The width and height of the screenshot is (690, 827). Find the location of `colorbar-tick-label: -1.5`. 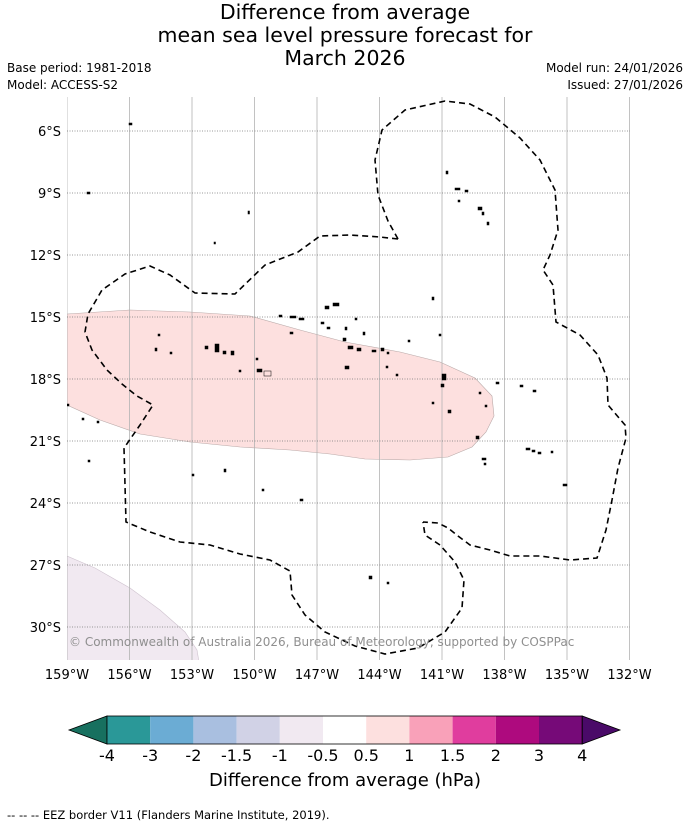

colorbar-tick-label: -1.5 is located at coordinates (236, 755).